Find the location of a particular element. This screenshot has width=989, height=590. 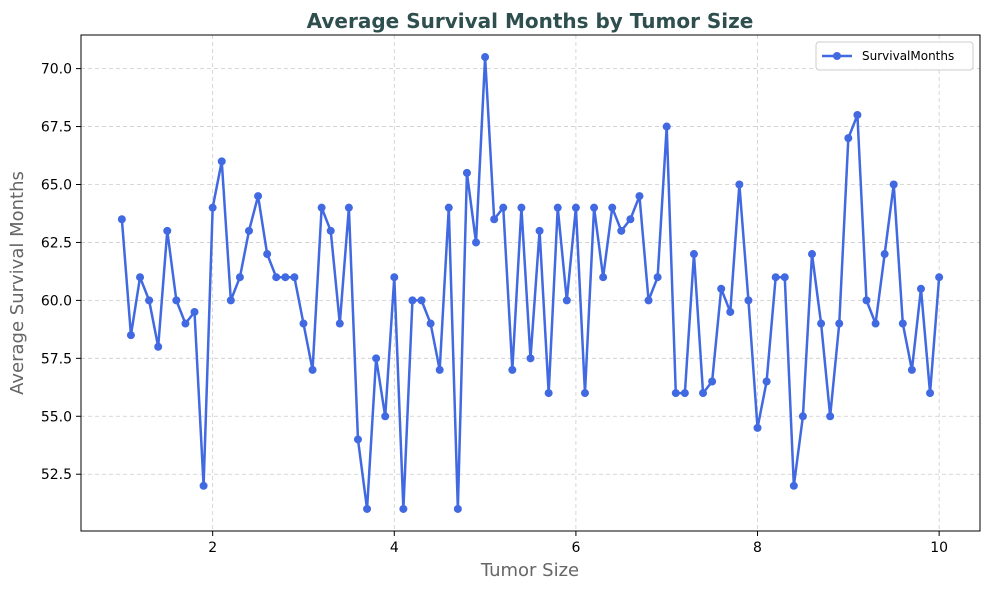

x-axis-title: Tumor Size is located at coordinates (529, 570).